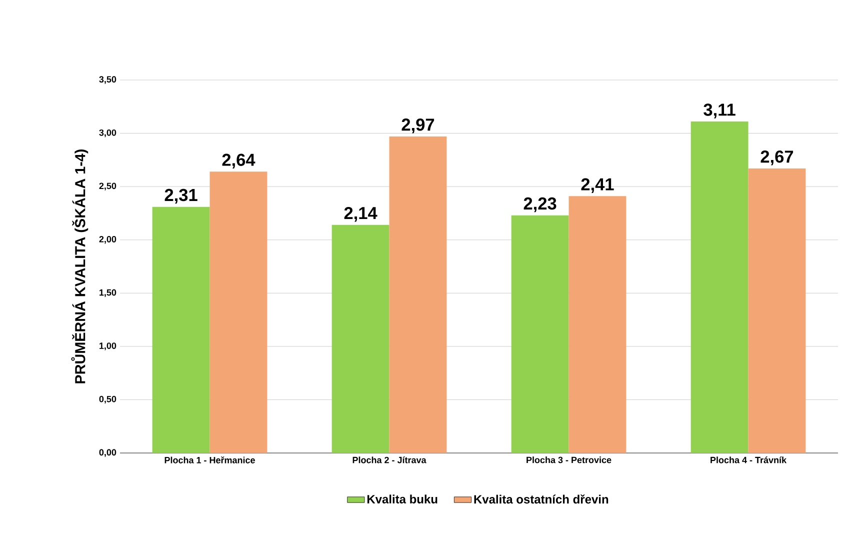 This screenshot has height=540, width=850. What do you see at coordinates (748, 460) in the screenshot?
I see `x-tick-label: Plocha 4 - Trávník` at bounding box center [748, 460].